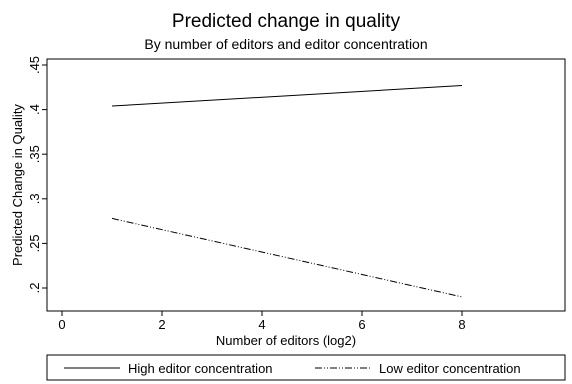 The width and height of the screenshot is (572, 384). What do you see at coordinates (361, 324) in the screenshot?
I see `x-tick-label: 6` at bounding box center [361, 324].